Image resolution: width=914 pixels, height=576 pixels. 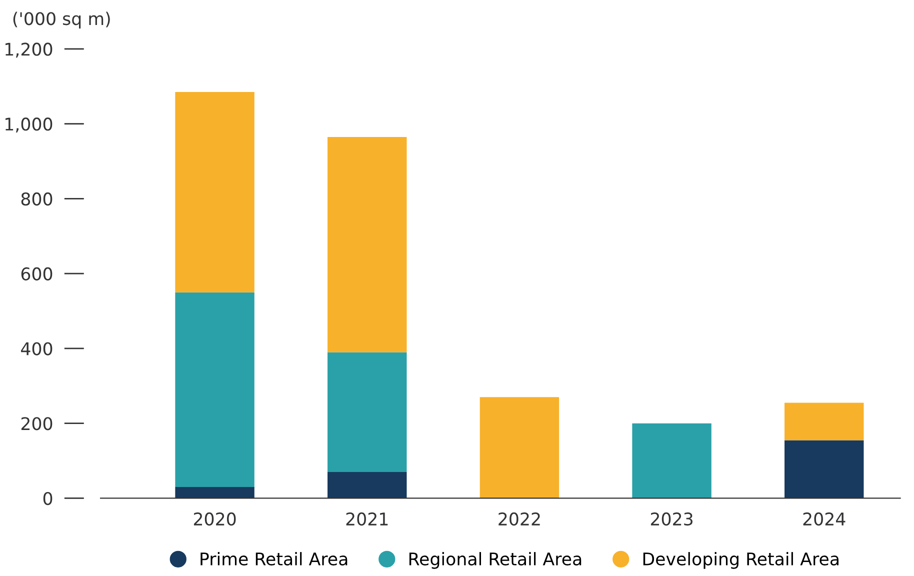 What do you see at coordinates (671, 519) in the screenshot?
I see `x-tick-label: 2023` at bounding box center [671, 519].